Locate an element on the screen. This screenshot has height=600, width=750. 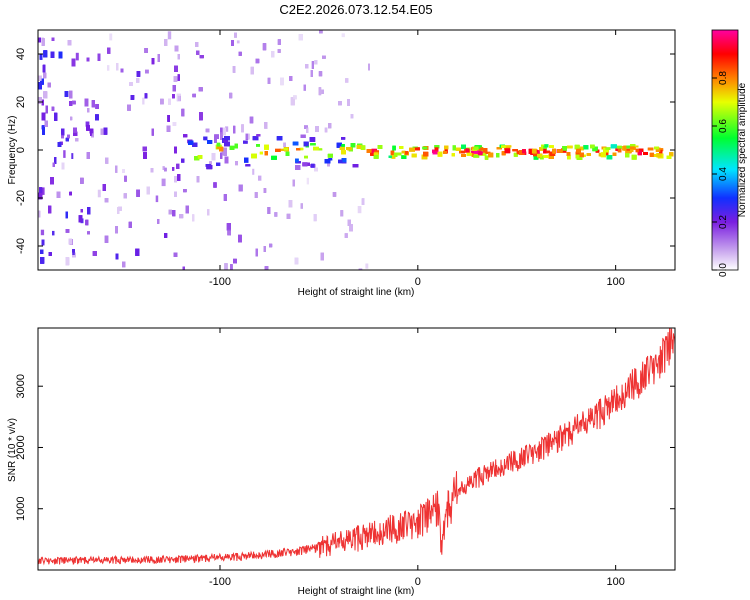
colorbar-tick-label: 0.6 is located at coordinates (723, 126).